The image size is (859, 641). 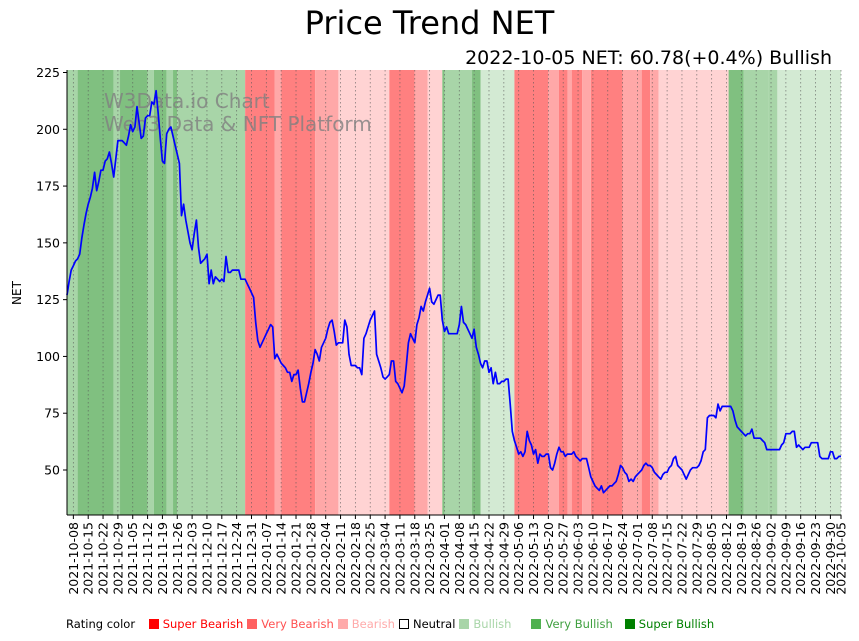 I want to click on legend-item: Bullish, so click(x=485, y=624).